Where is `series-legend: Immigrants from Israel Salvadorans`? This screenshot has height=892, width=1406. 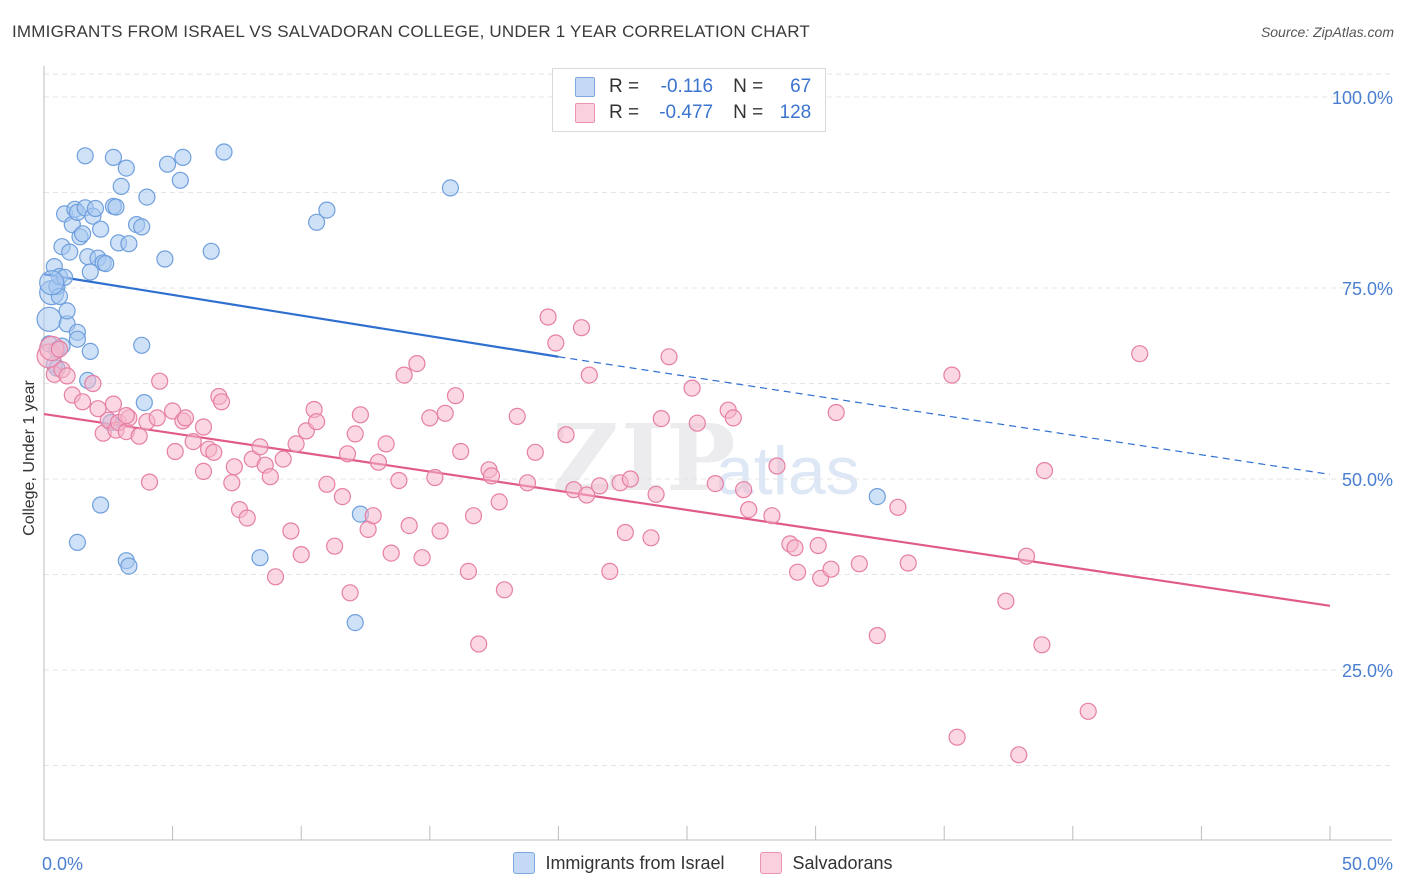
series-legend: Immigrants from Israel Salvadorans is located at coordinates (703, 863).